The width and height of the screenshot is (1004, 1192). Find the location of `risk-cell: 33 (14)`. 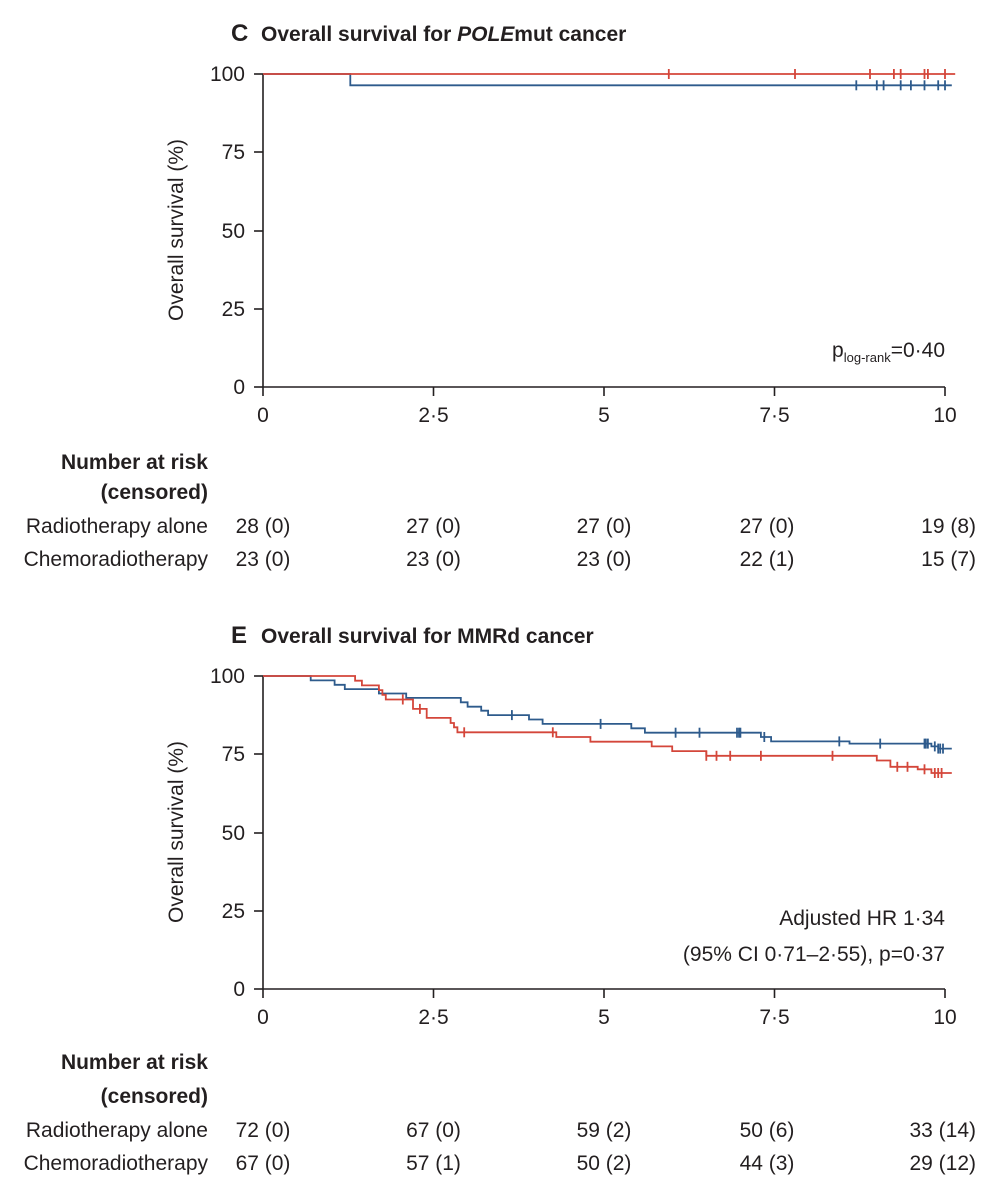

risk-cell: 33 (14) is located at coordinates (942, 1130).